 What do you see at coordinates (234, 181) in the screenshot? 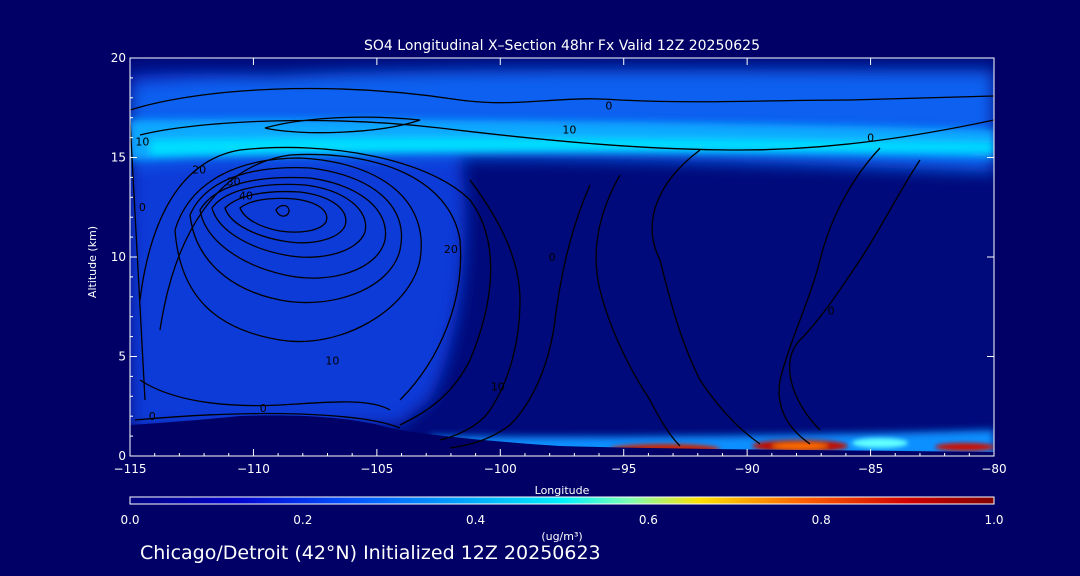
I see `contour-label: 30` at bounding box center [234, 181].